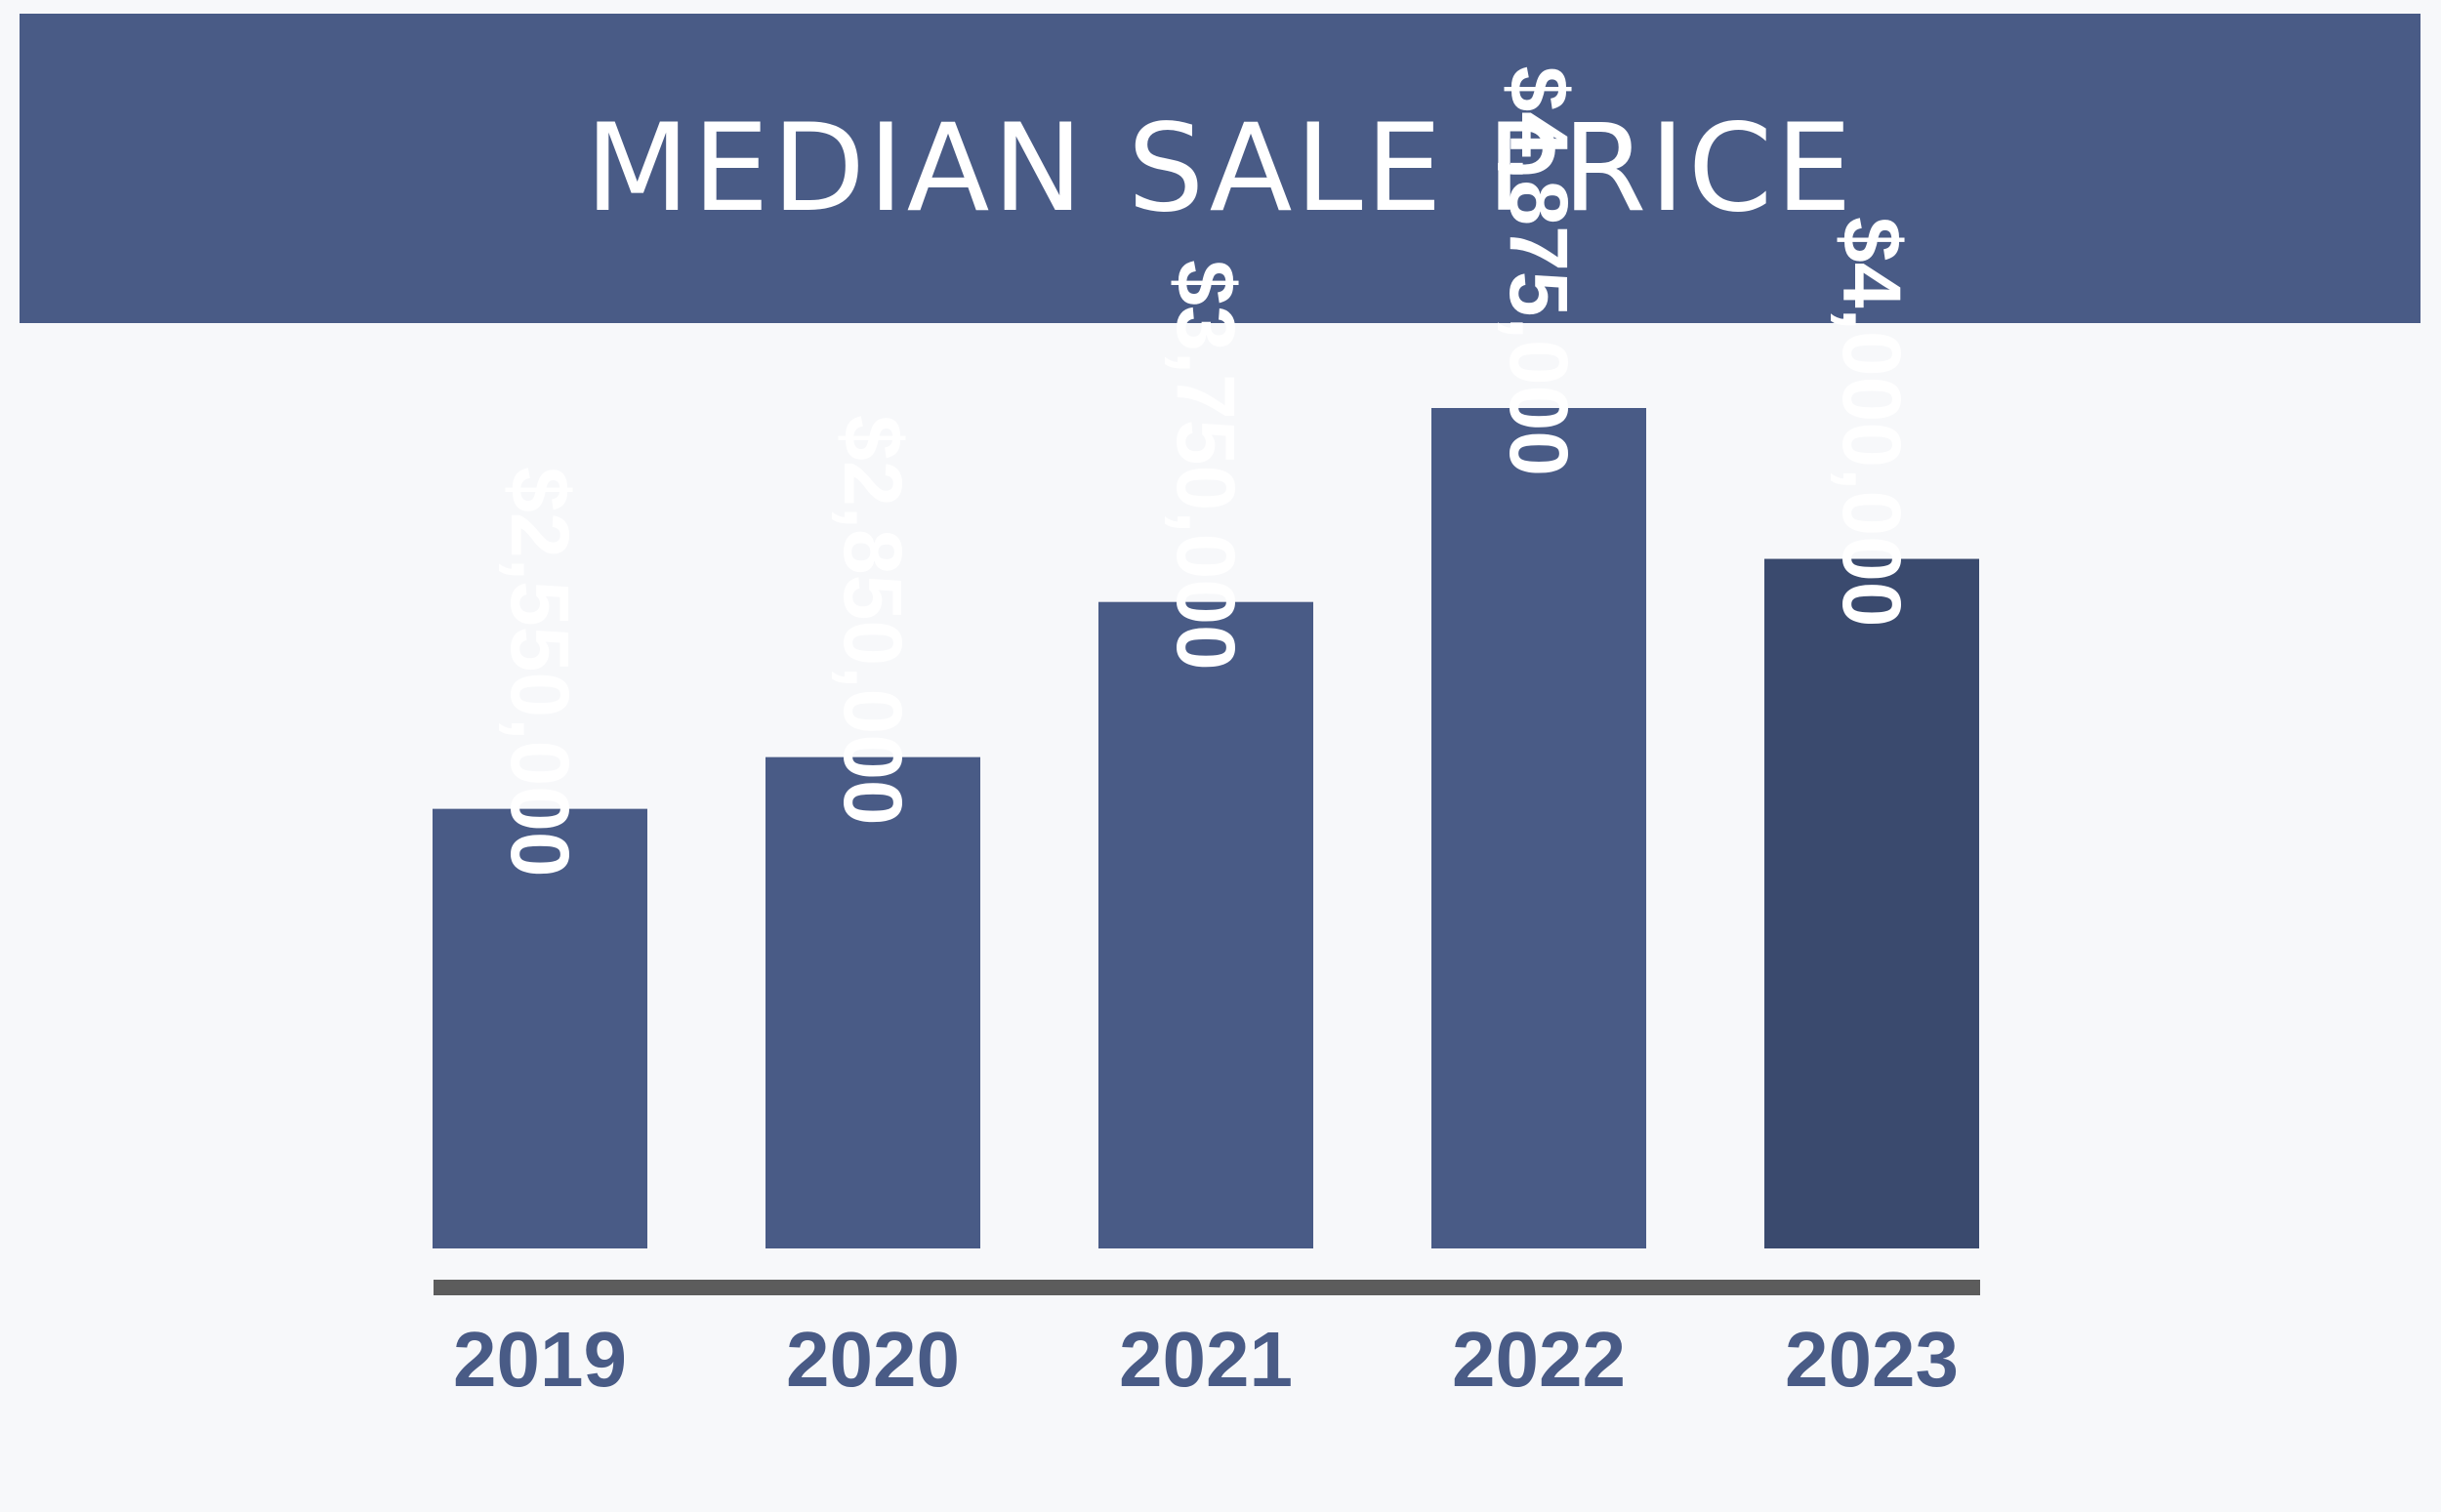 This screenshot has width=2441, height=1512. What do you see at coordinates (873, 620) in the screenshot?
I see `bar-value-label-2020: $2,850,000` at bounding box center [873, 620].